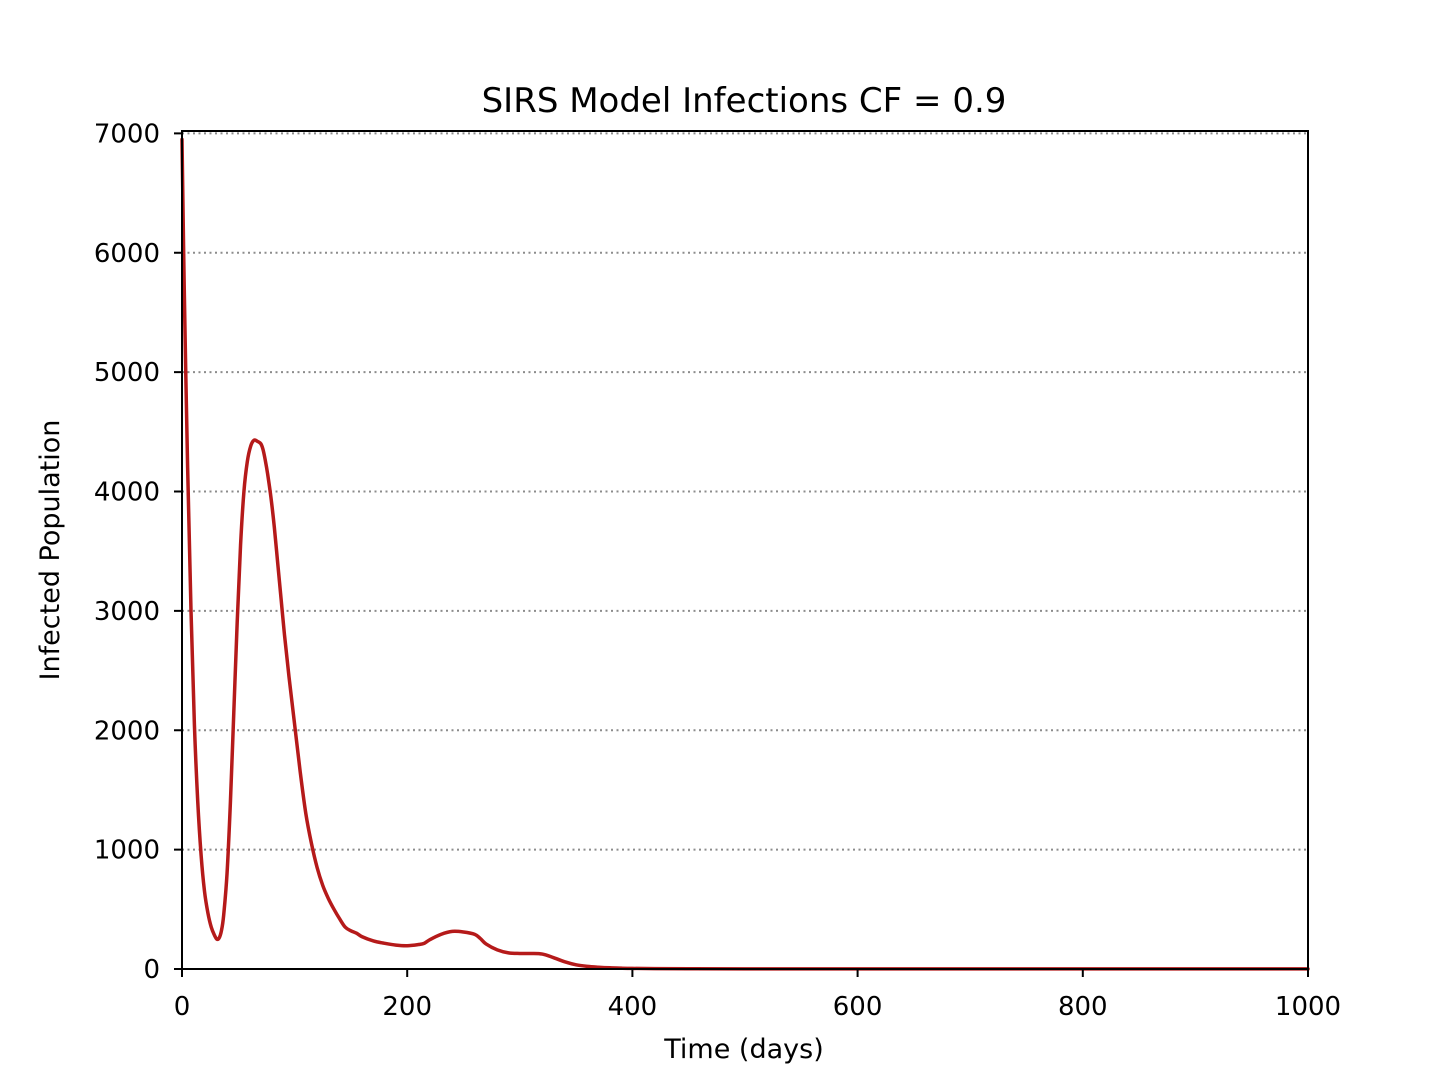 The image size is (1452, 1089). What do you see at coordinates (127, 254) in the screenshot?
I see `y-tick-label: 6000` at bounding box center [127, 254].